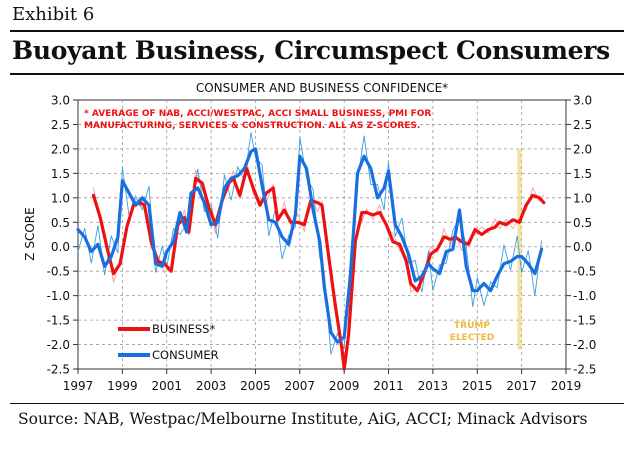  I want to click on x-tick-label: 2001, so click(166, 386).